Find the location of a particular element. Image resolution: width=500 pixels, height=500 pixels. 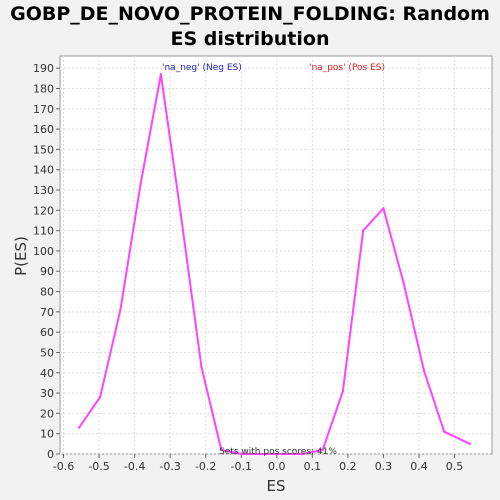

pos-scores-annotation: Sets with pos scores: 41% is located at coordinates (278, 452).